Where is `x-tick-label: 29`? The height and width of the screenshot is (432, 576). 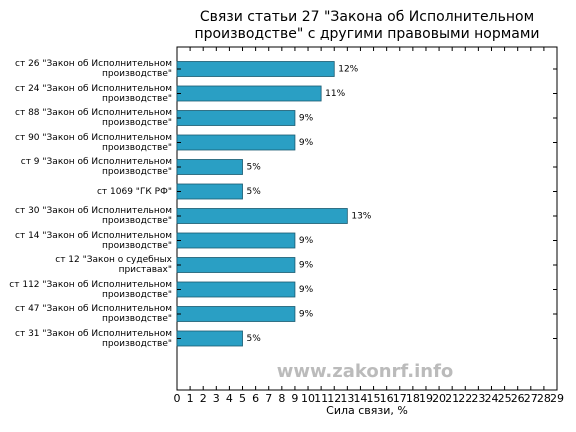 x-tick-label: 29 is located at coordinates (557, 398).